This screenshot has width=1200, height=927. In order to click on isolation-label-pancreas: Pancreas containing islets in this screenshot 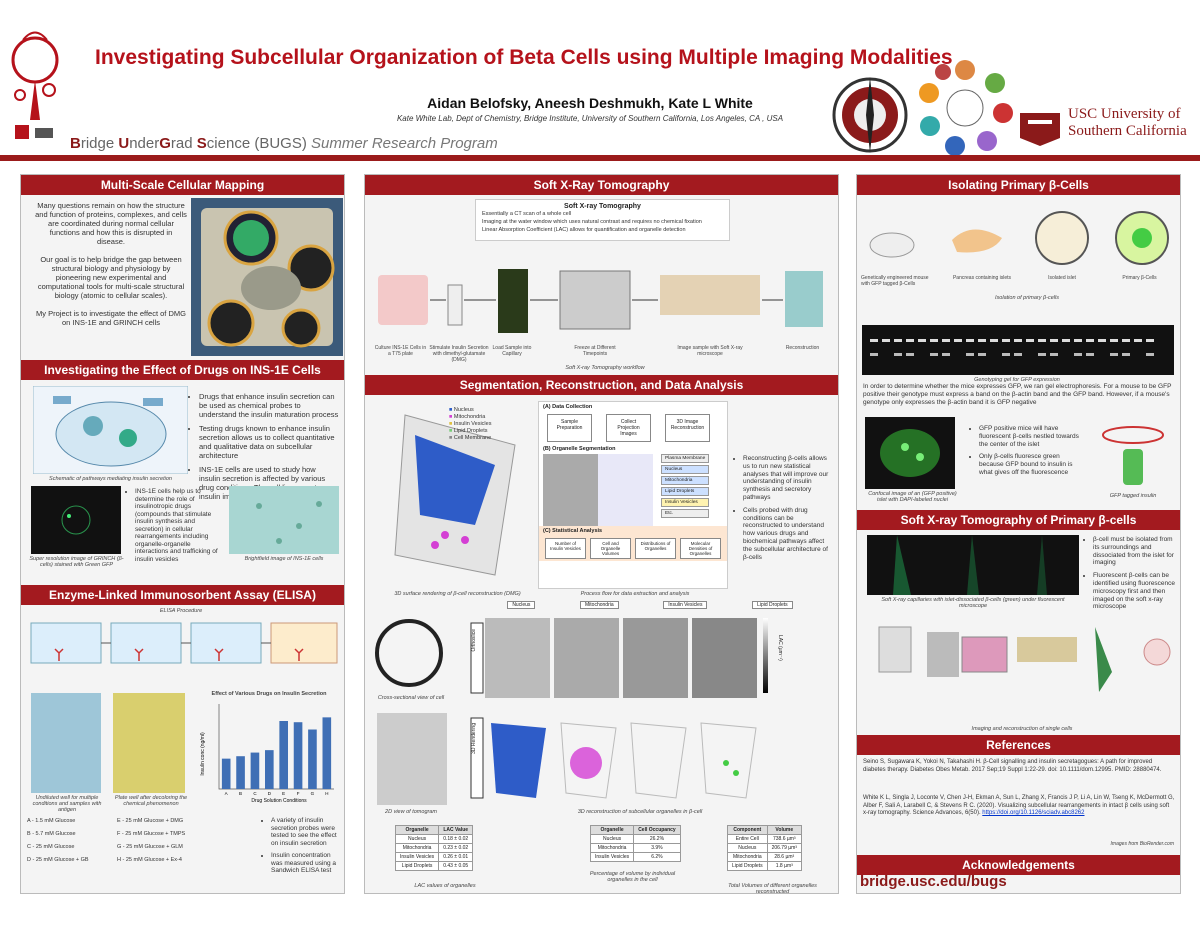, I will do `click(982, 278)`.